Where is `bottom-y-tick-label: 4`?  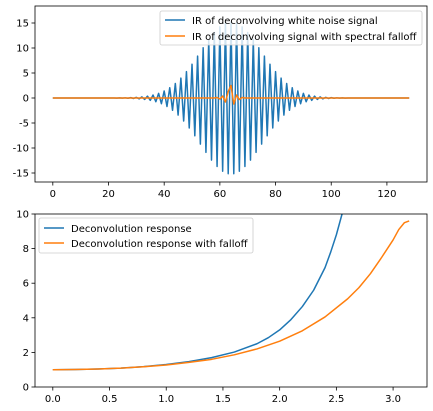 bottom-y-tick-label: 4 is located at coordinates (26, 318).